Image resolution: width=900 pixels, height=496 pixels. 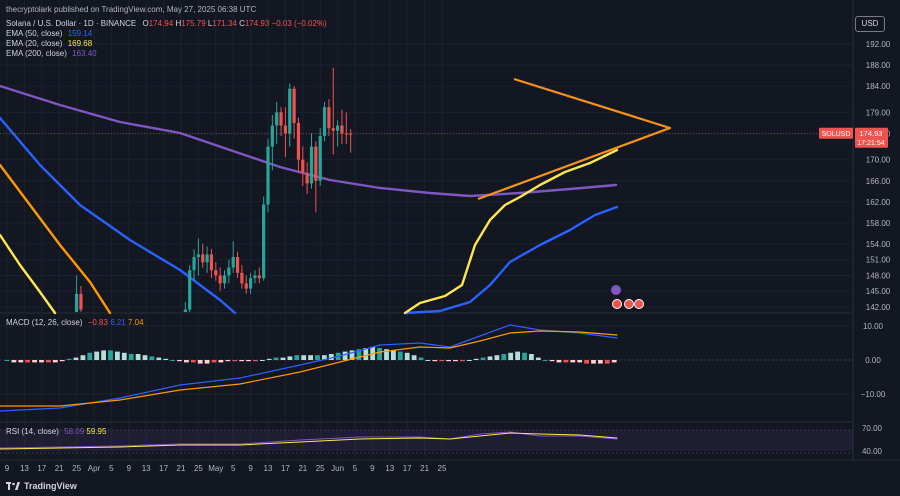 What do you see at coordinates (118, 215) in the screenshot?
I see `ema50-line-left` at bounding box center [118, 215].